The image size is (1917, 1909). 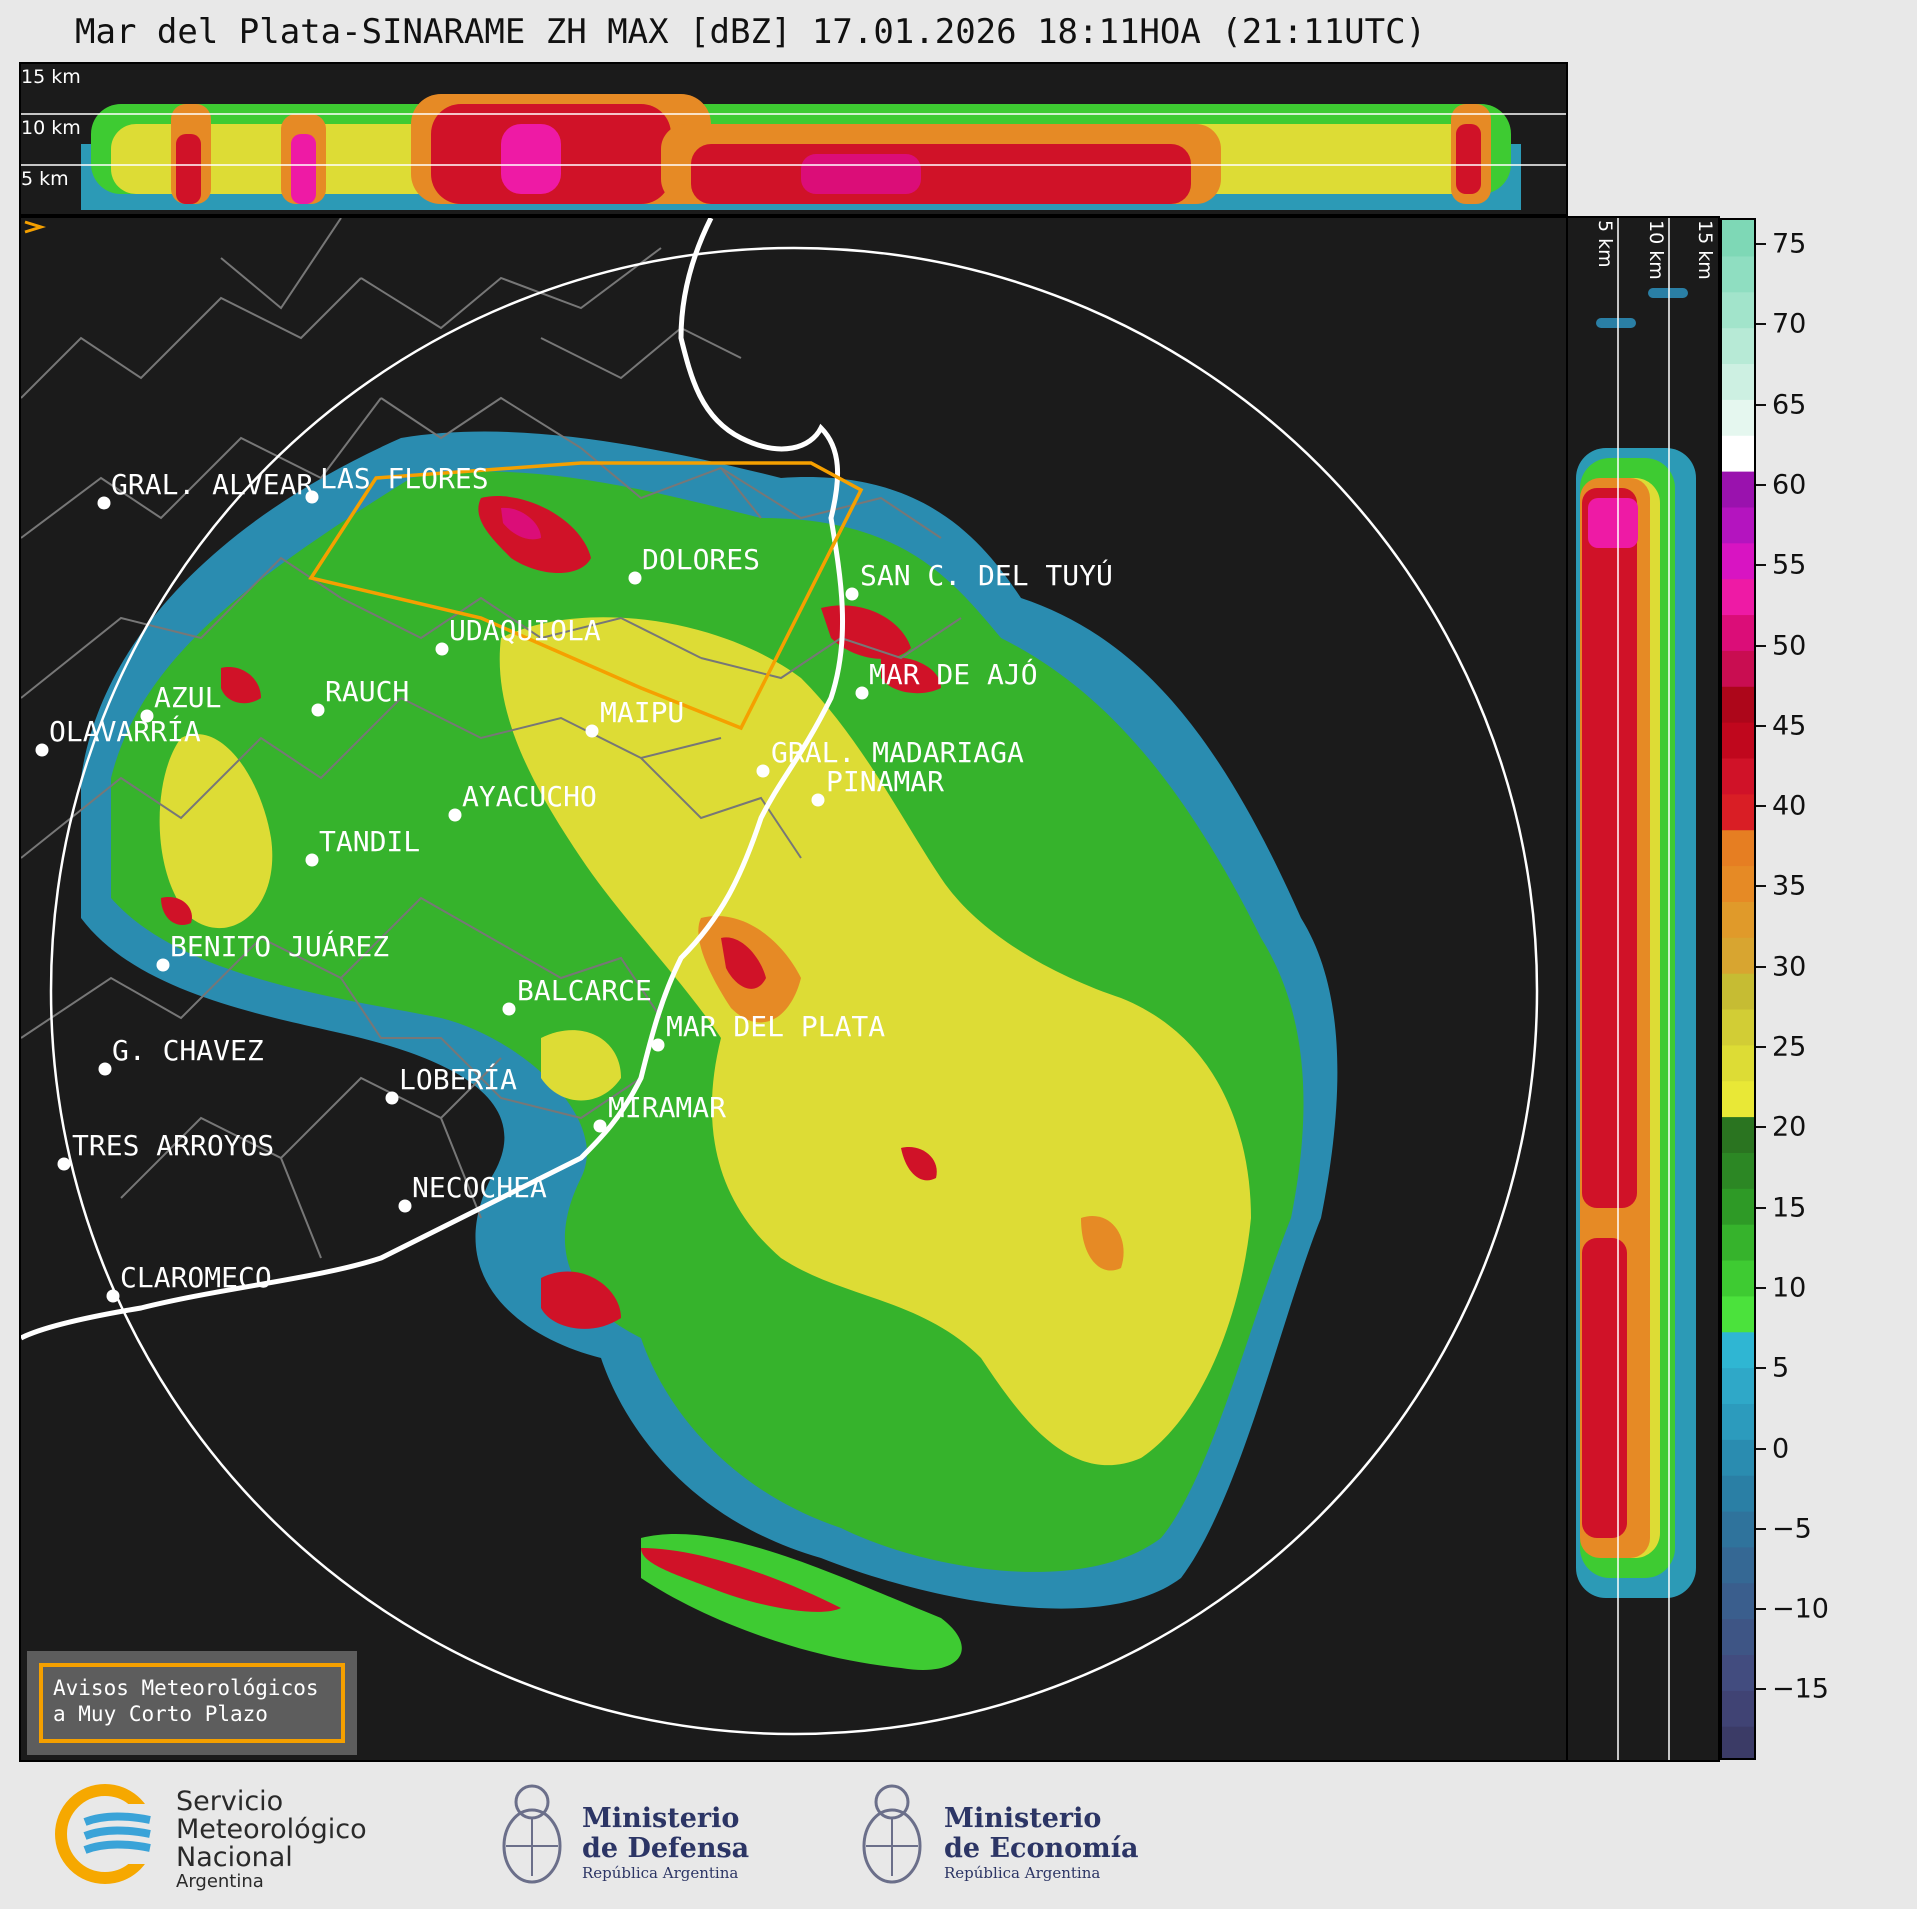 I want to click on colorbar-tick-label: 25, so click(x=1789, y=1047).